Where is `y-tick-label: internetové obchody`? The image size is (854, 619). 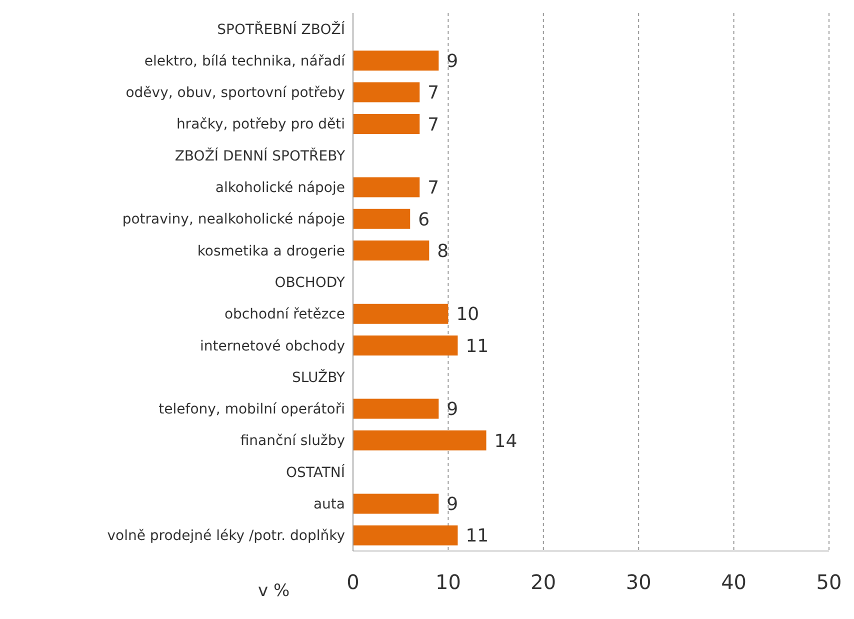 y-tick-label: internetové obchody is located at coordinates (272, 346).